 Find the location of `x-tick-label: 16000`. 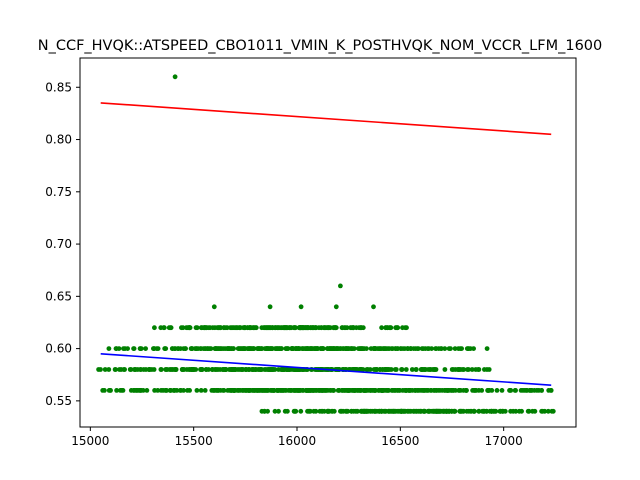

x-tick-label: 16000 is located at coordinates (297, 441).